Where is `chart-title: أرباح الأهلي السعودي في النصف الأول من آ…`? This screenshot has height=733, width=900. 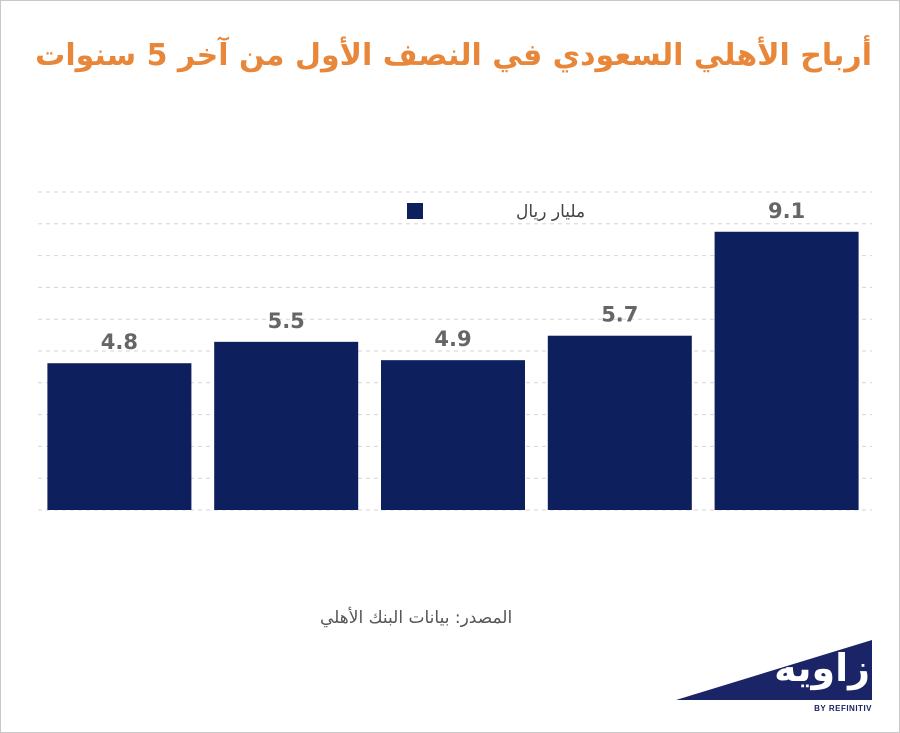 chart-title: أرباح الأهلي السعودي في النصف الأول من آ… is located at coordinates (453, 55).